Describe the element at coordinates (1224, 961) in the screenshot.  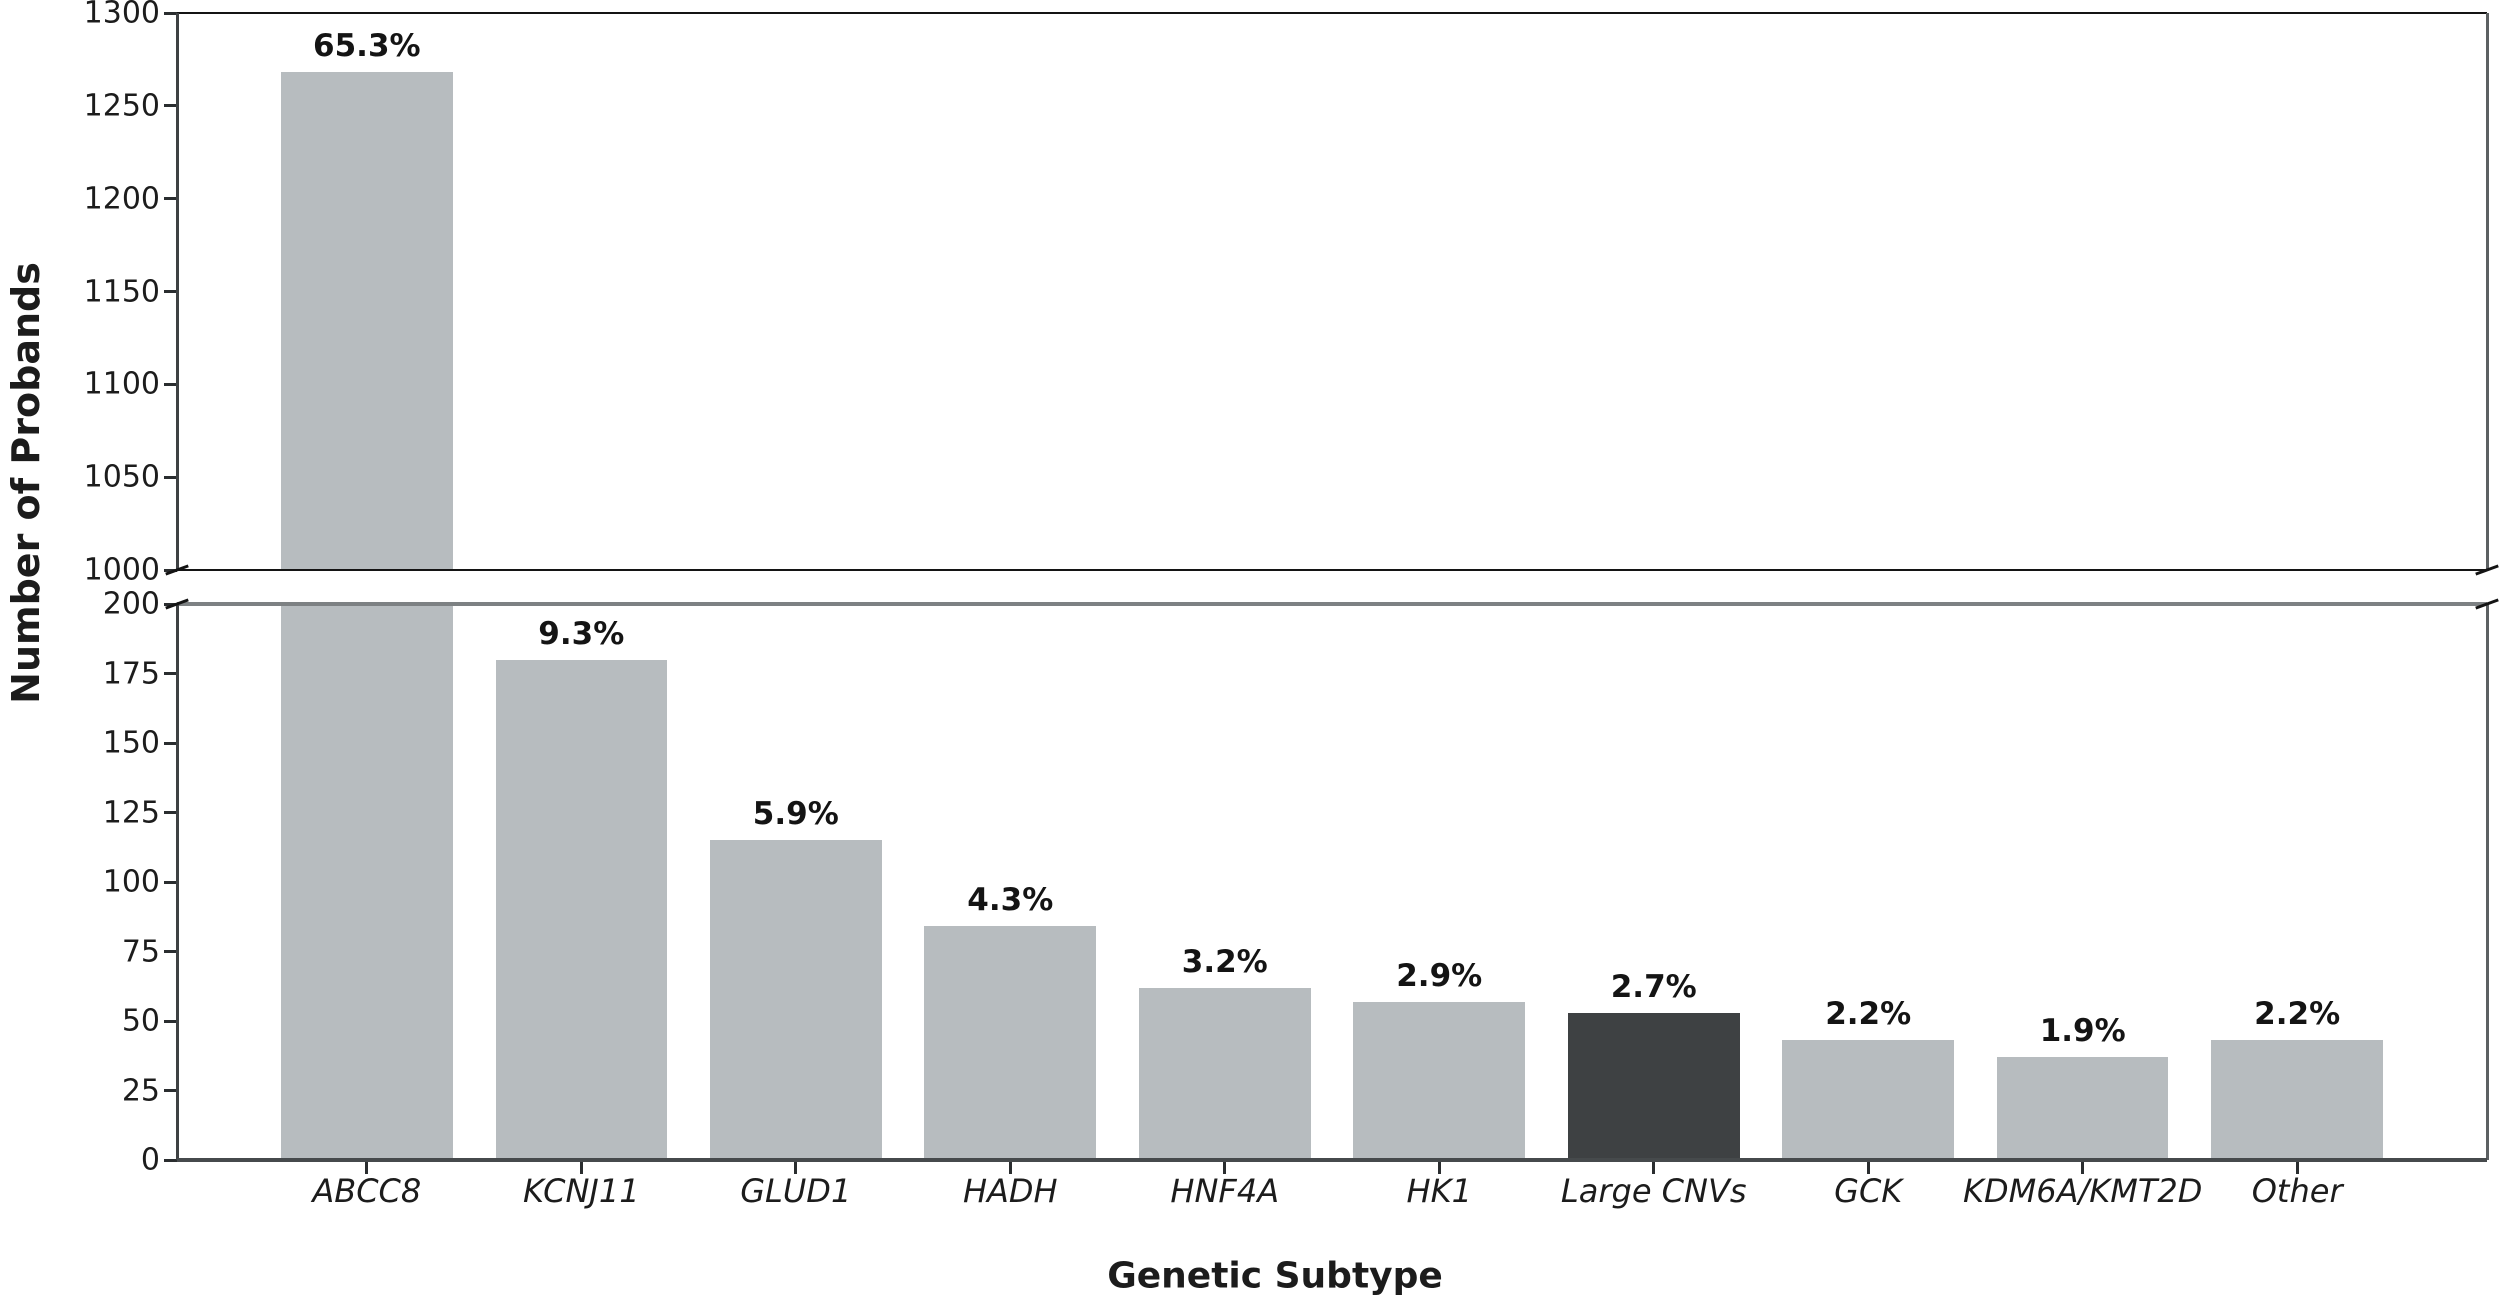
I see `bar-value-label-hnf4a: 3.2%` at that location.